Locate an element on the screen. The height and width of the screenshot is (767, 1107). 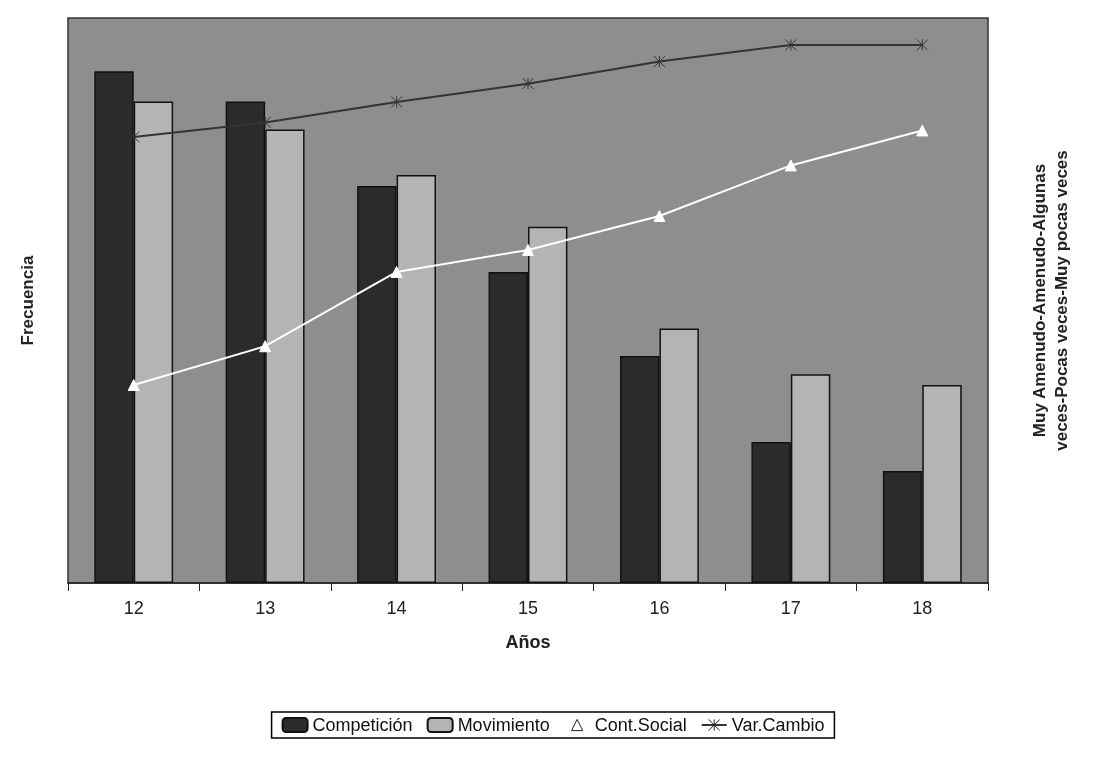
y-axis-title: Frecuencia is located at coordinates (27, 300).